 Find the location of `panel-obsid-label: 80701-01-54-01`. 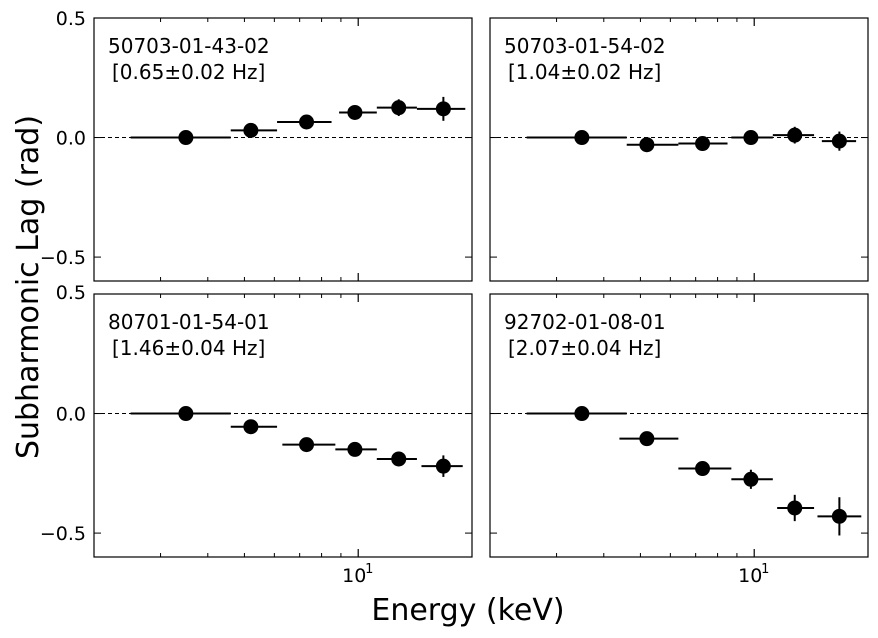

panel-obsid-label: 80701-01-54-01 is located at coordinates (189, 322).